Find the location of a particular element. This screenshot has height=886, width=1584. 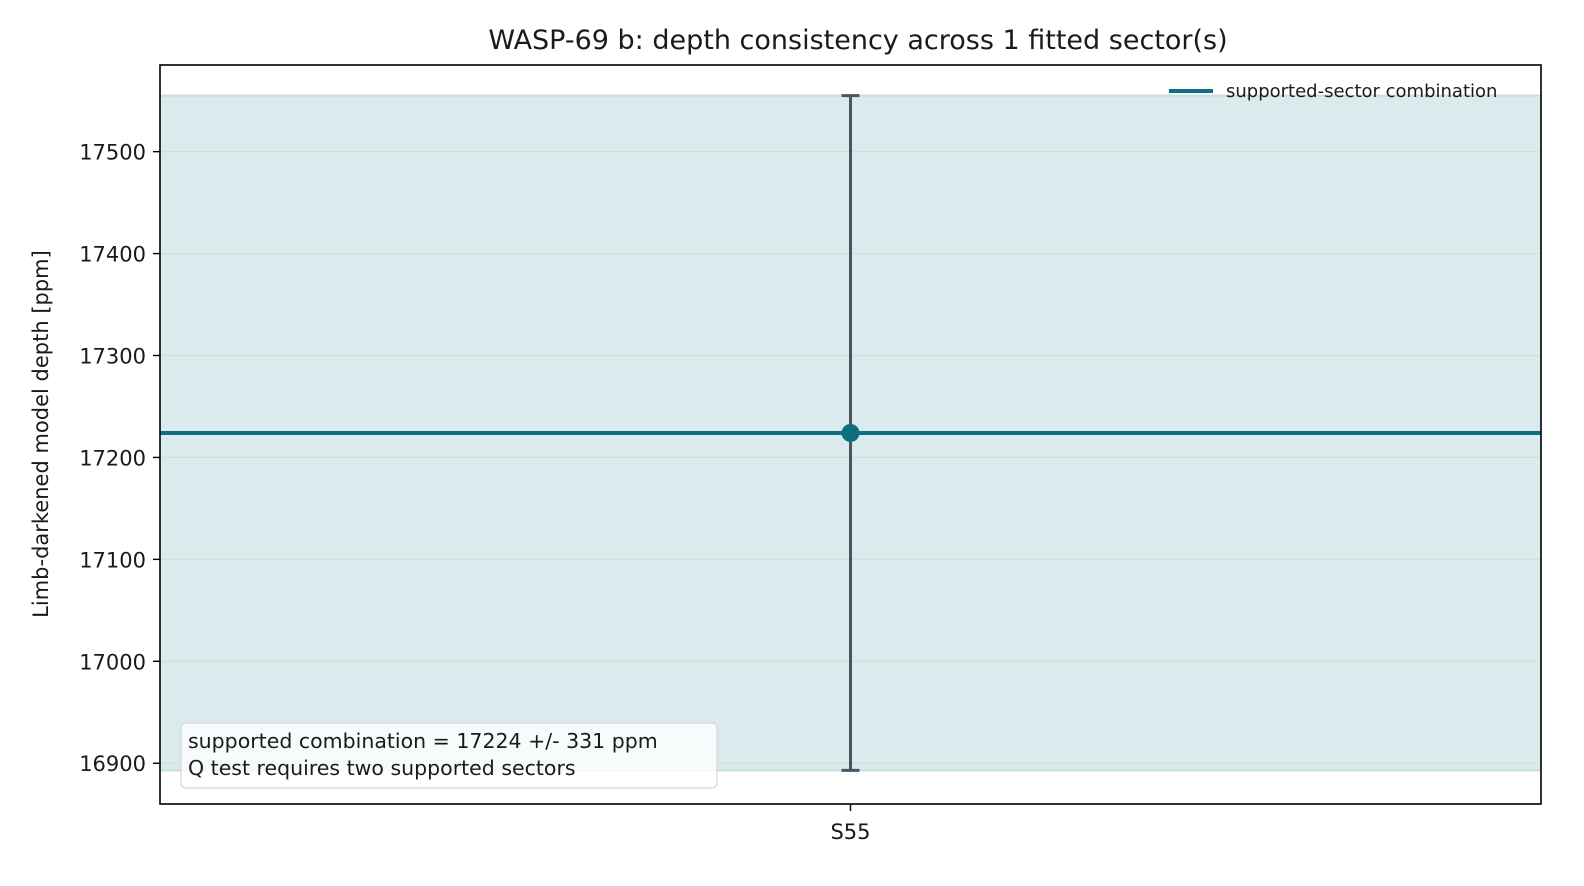

legend: supported-sector combination is located at coordinates (1333, 91).